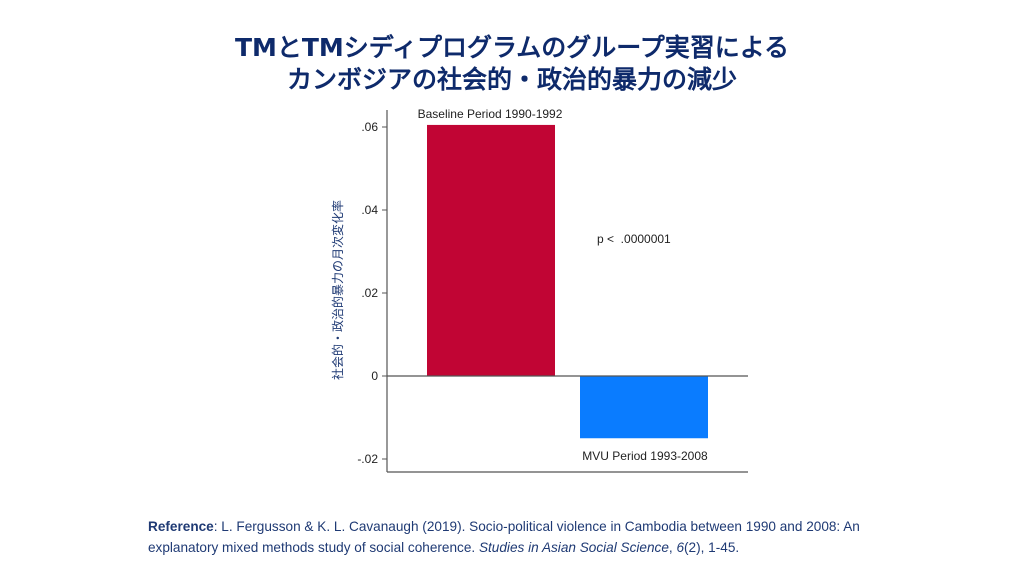  What do you see at coordinates (490, 114) in the screenshot?
I see `bar-label-baseline: Baseline Period 1990-1992` at bounding box center [490, 114].